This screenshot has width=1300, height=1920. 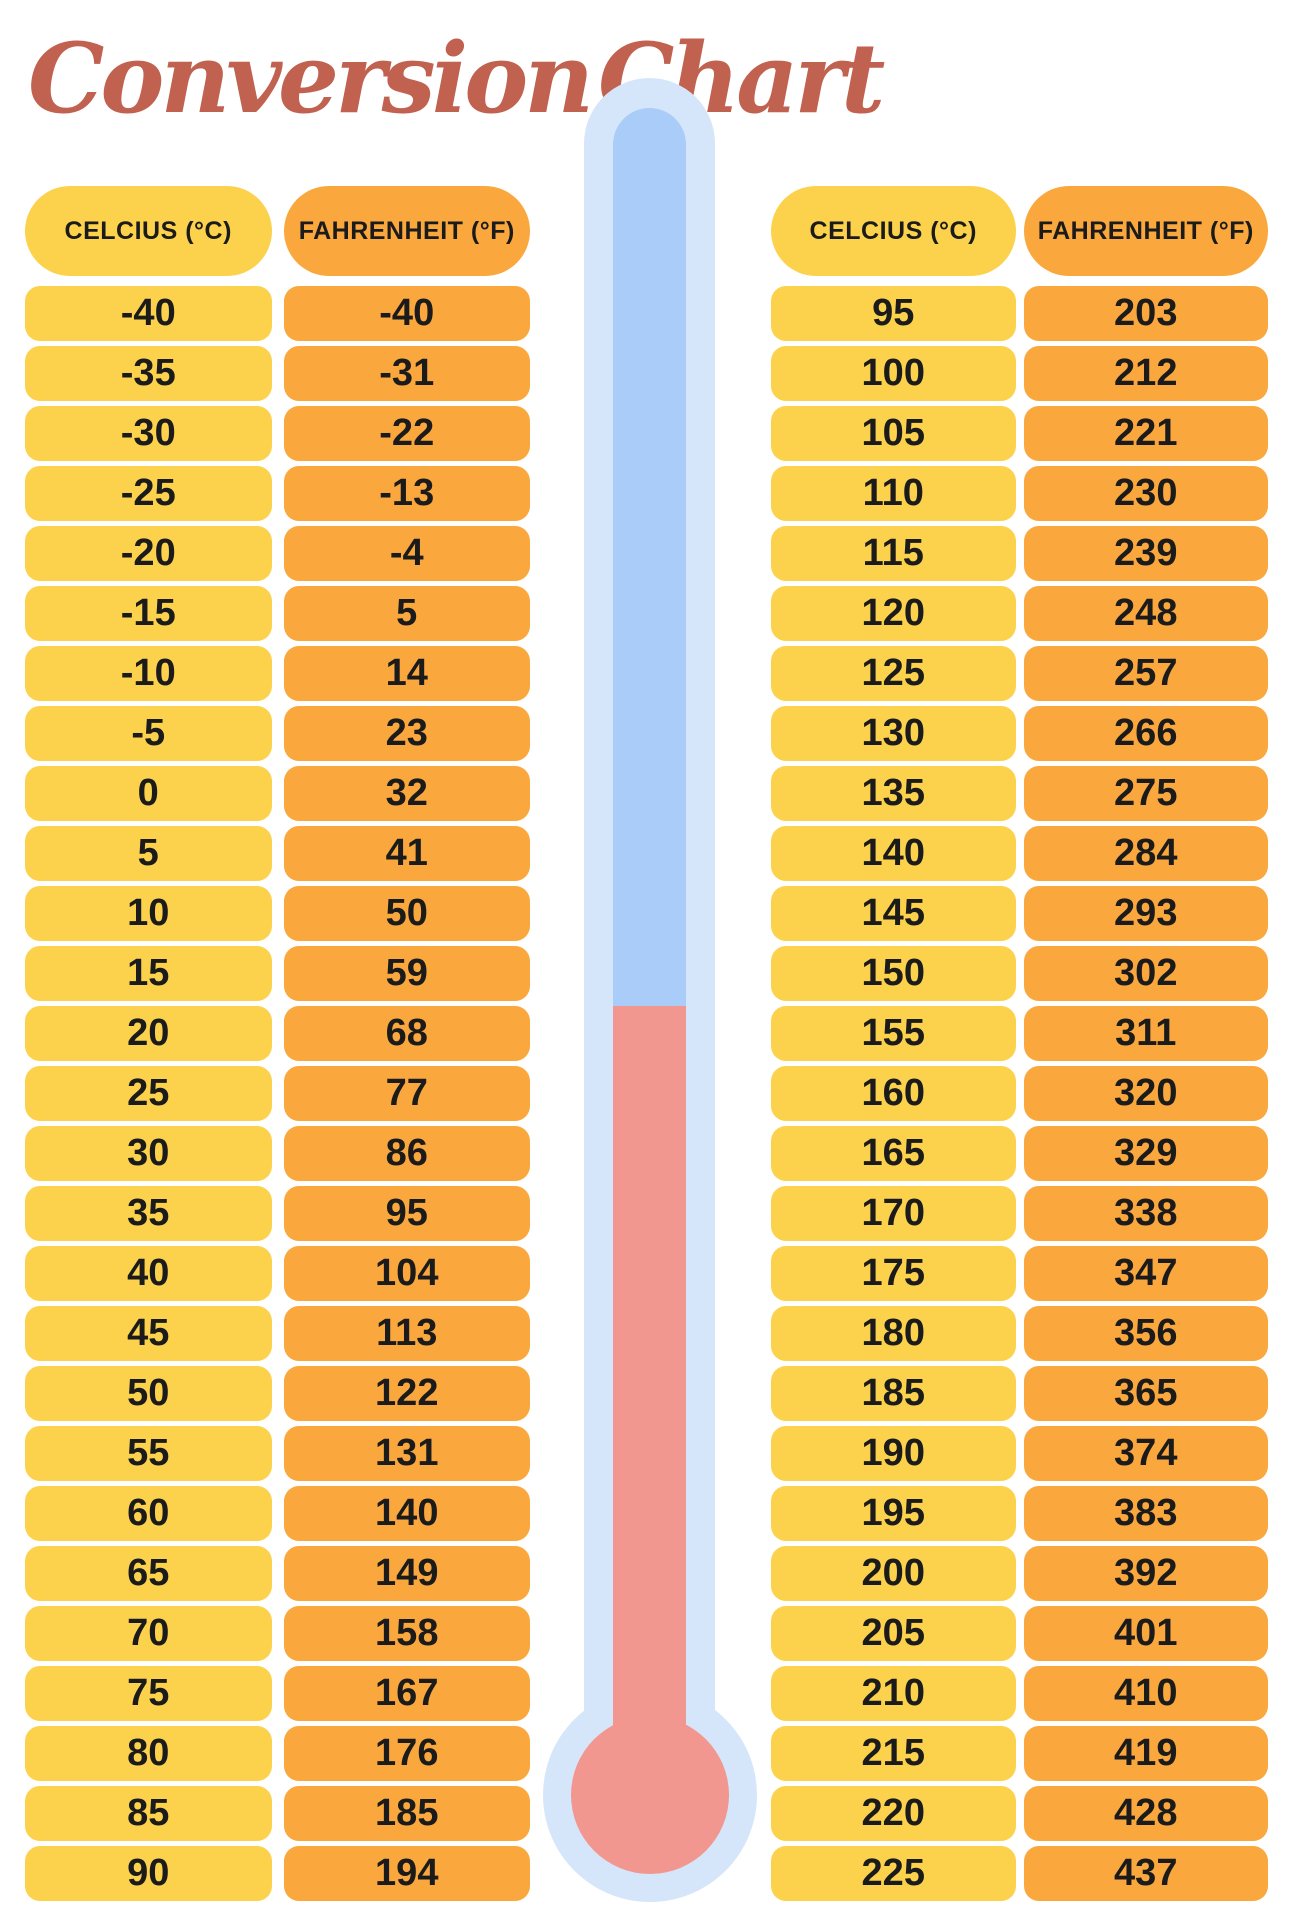 I want to click on table-row: -30 -22, so click(x=277, y=433).